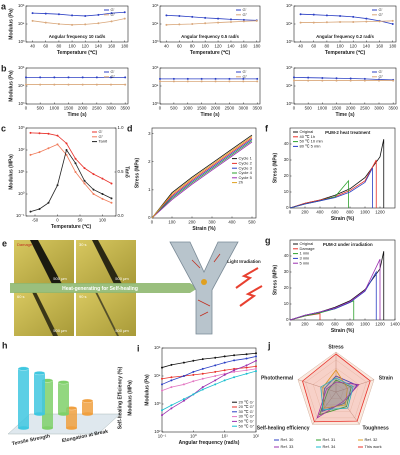  I want to click on x-tick-label: 400, so click(320, 212).